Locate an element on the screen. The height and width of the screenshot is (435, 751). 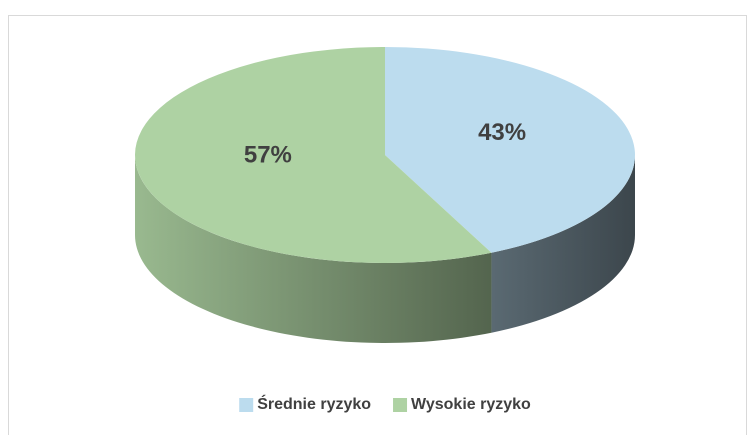
value-label: 57% is located at coordinates (268, 155).